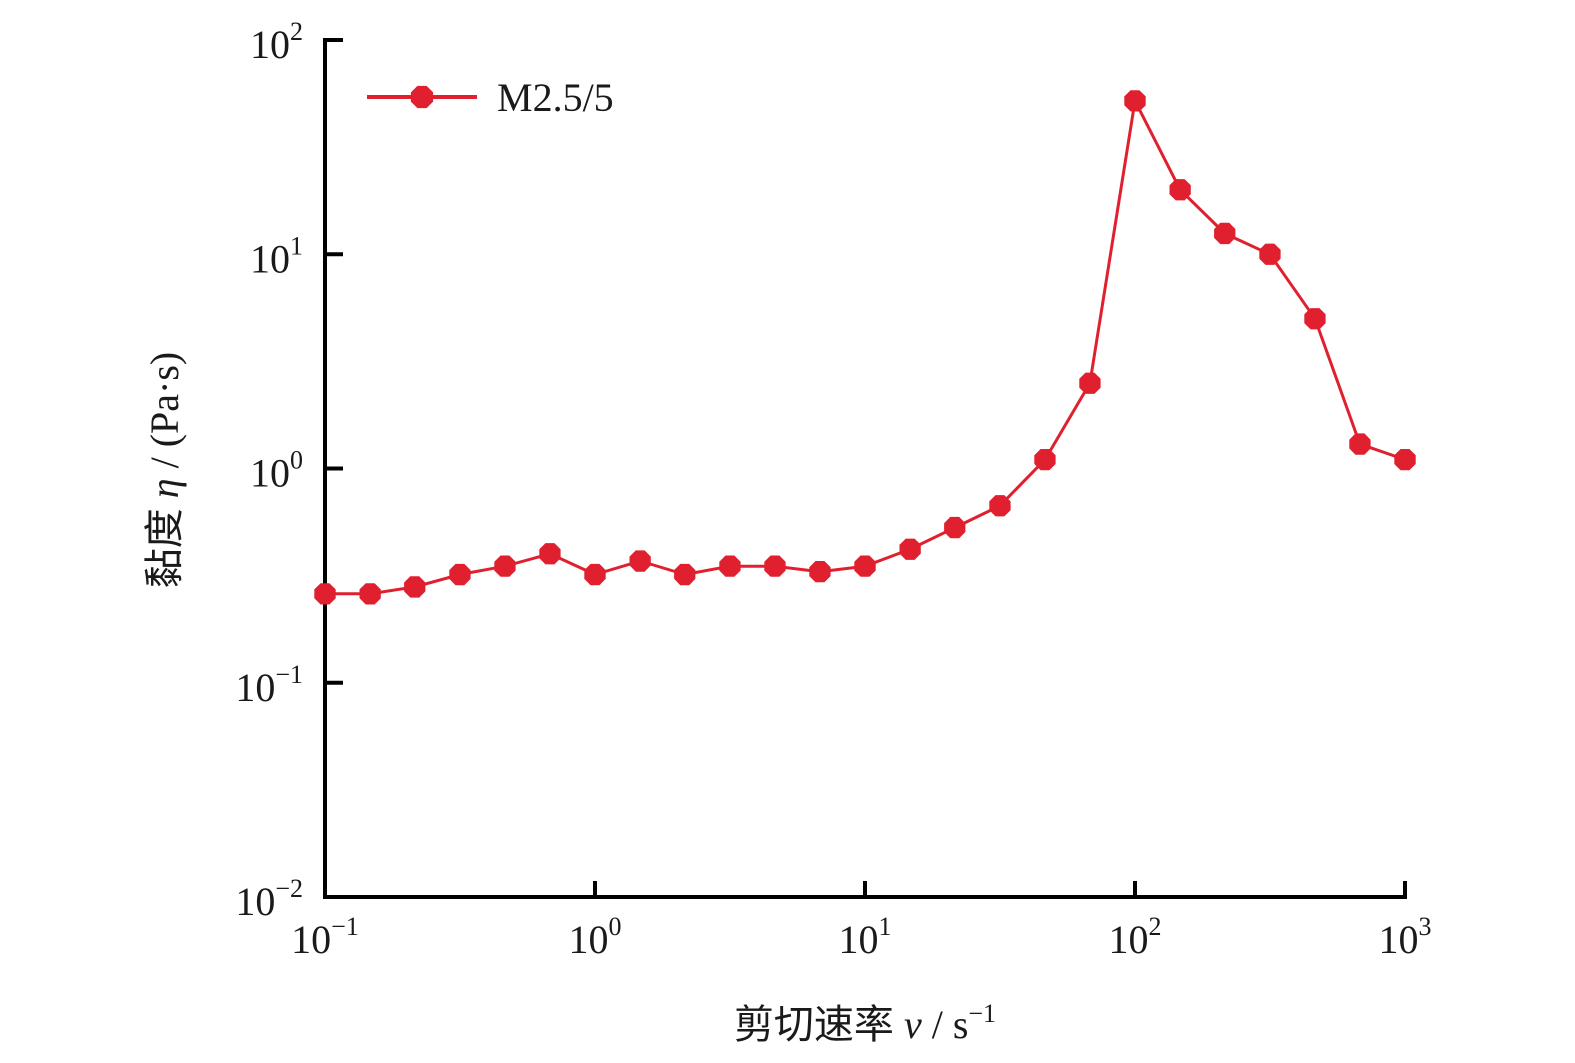  I want to click on y-tick-exp: −1, so click(289, 674).